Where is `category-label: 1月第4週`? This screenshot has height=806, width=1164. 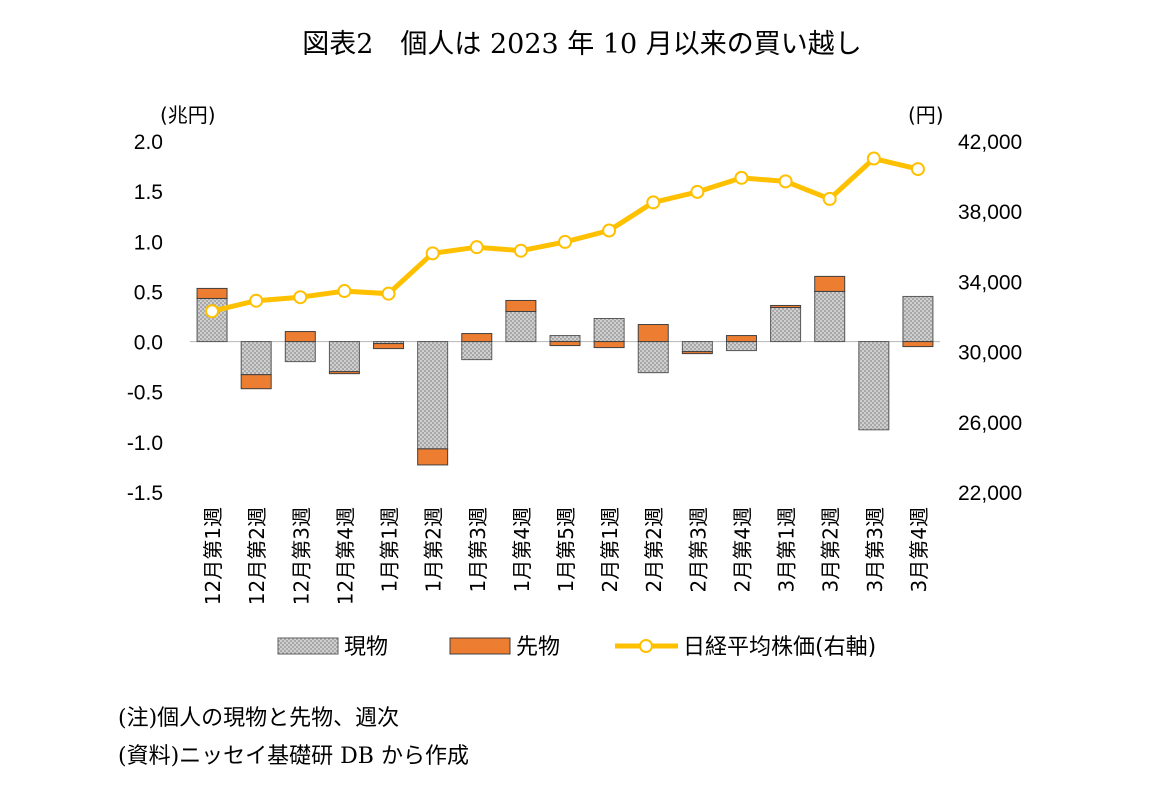 category-label: 1月第4週 is located at coordinates (522, 549).